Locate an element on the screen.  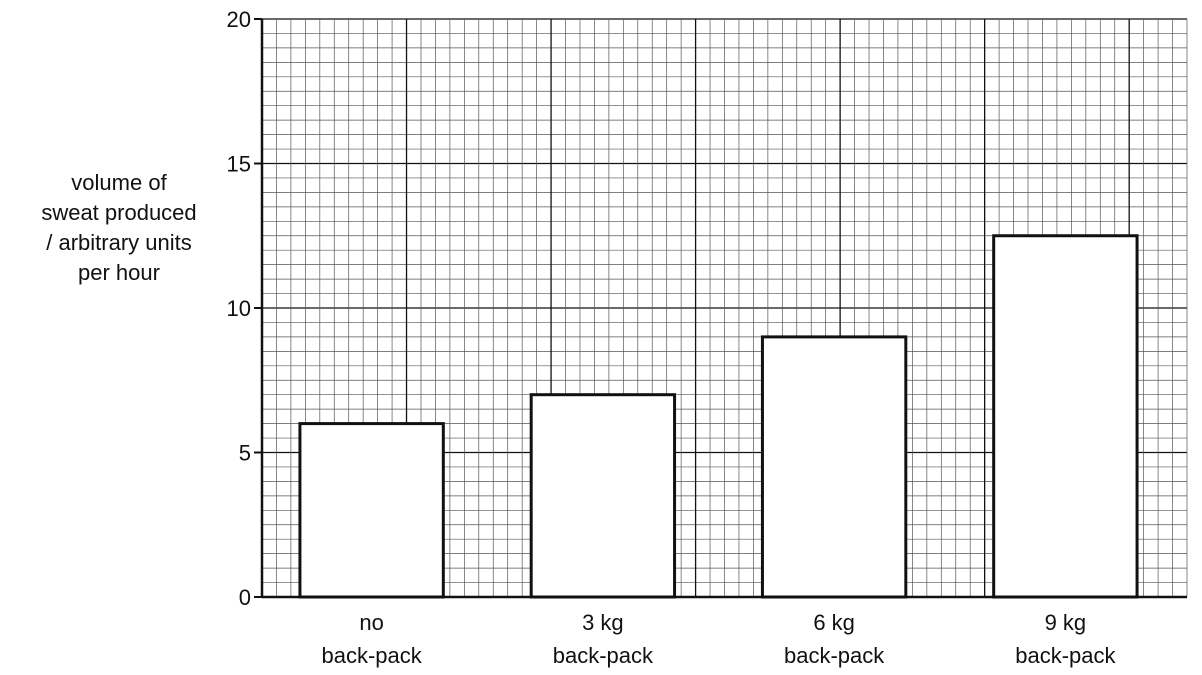
y-axis-label-line-1: volume of is located at coordinates (119, 182).